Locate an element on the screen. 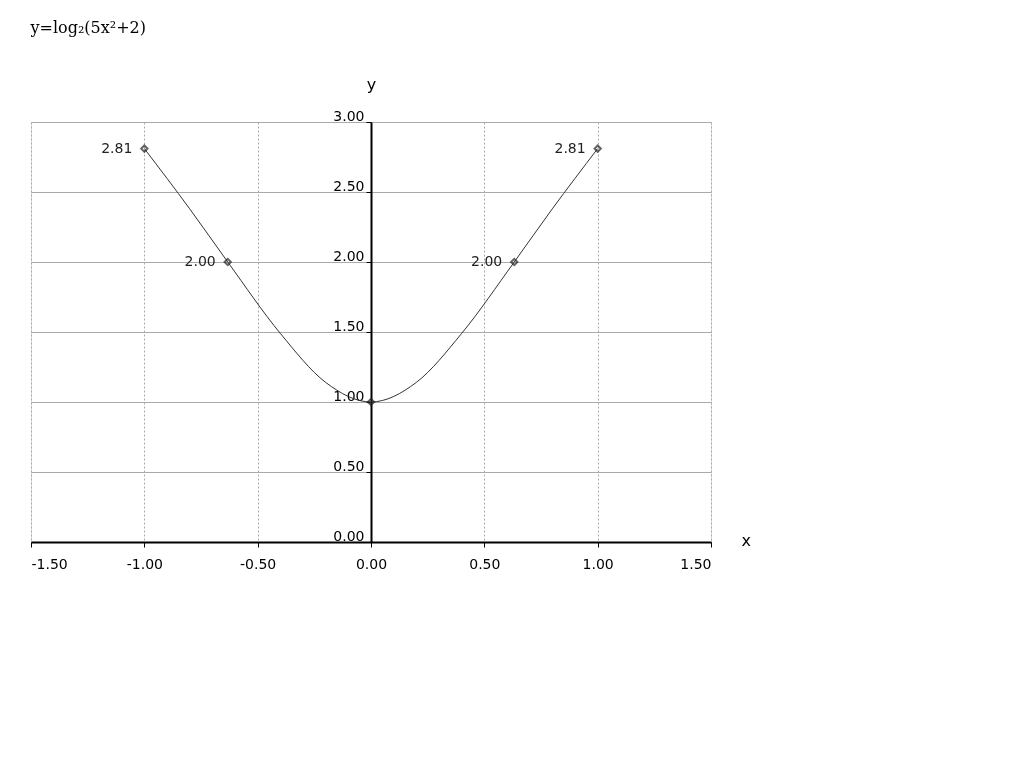  y-tick-label: 1.50 is located at coordinates (349, 325).